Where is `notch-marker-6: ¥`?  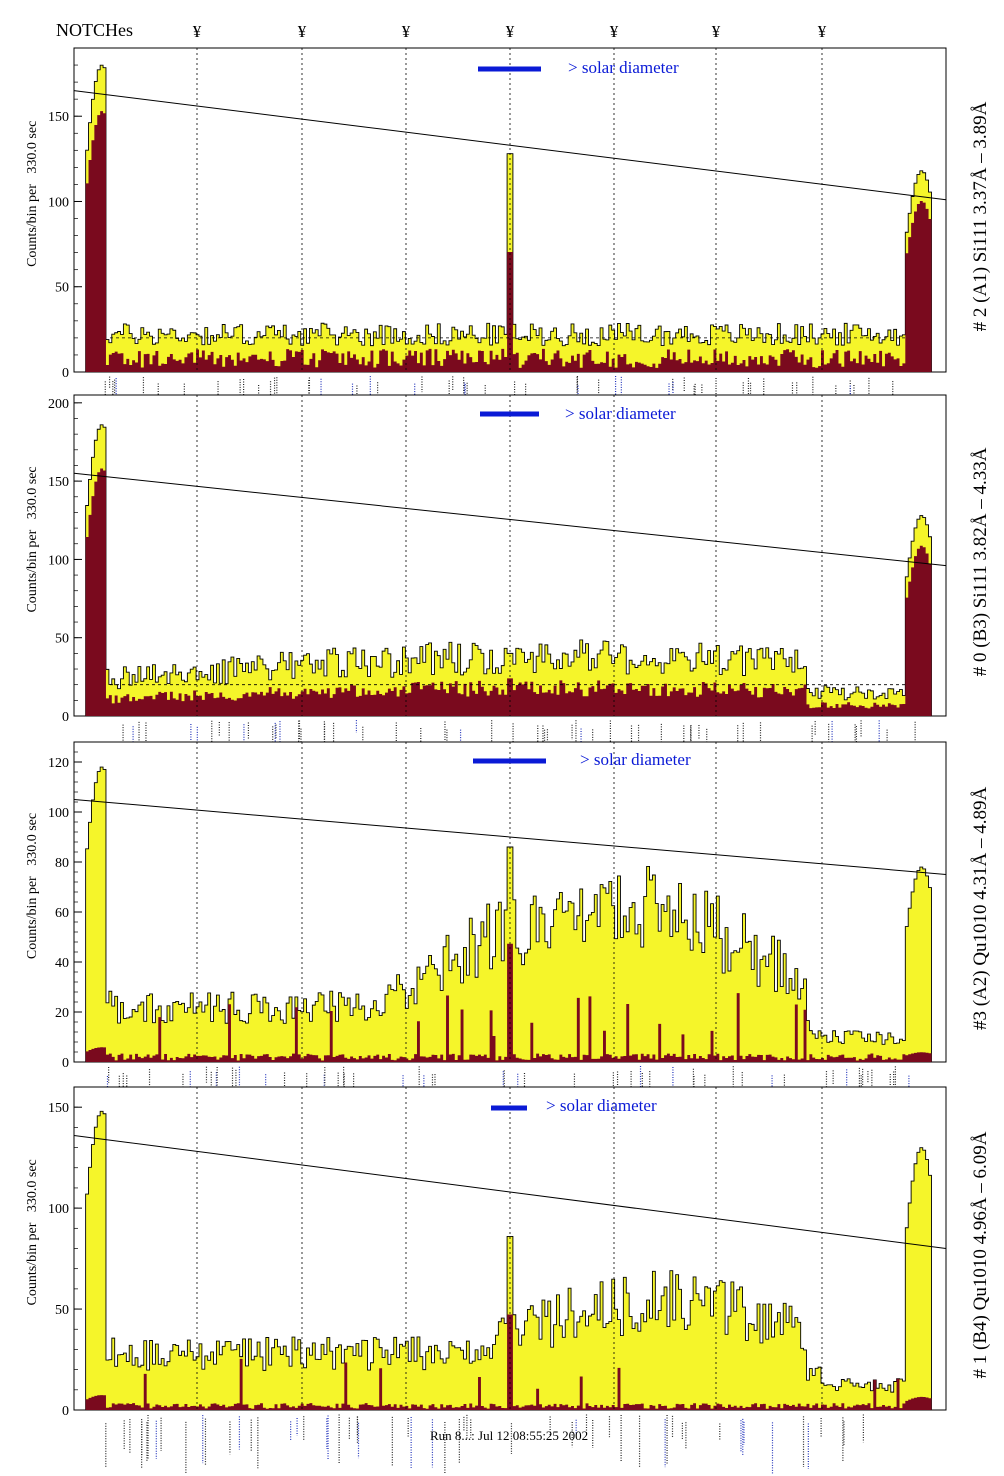 notch-marker-6: ¥ is located at coordinates (716, 31).